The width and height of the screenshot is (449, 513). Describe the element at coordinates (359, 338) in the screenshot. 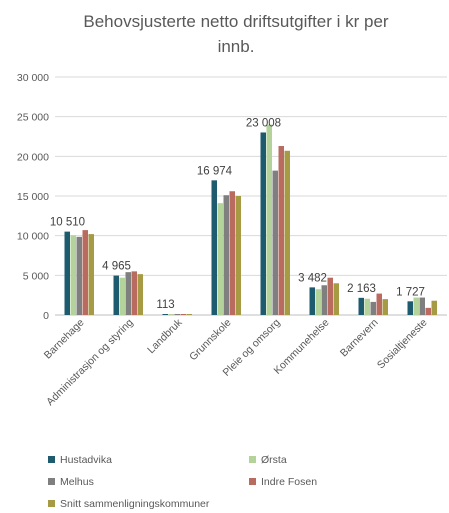

I see `x-category-label: Barnevern` at that location.